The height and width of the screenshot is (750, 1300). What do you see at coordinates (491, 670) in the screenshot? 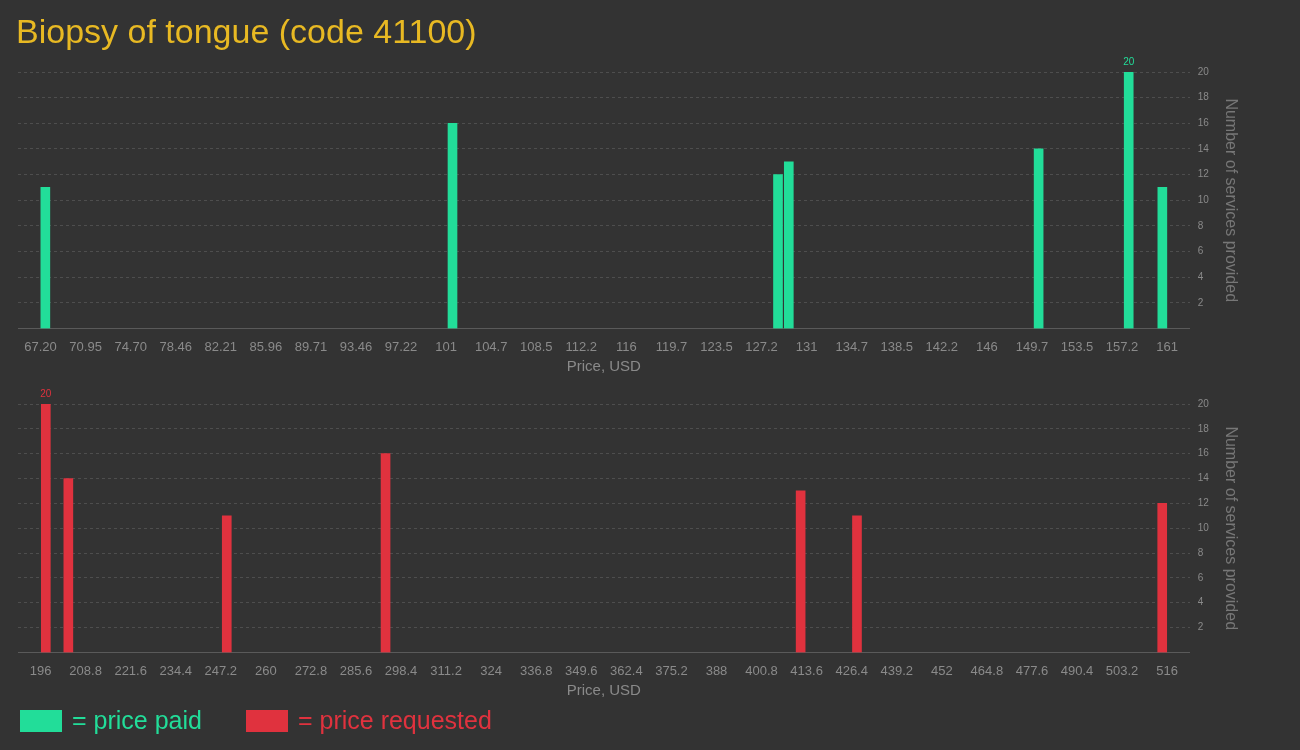
I see `x-tick-label: 324` at bounding box center [491, 670].